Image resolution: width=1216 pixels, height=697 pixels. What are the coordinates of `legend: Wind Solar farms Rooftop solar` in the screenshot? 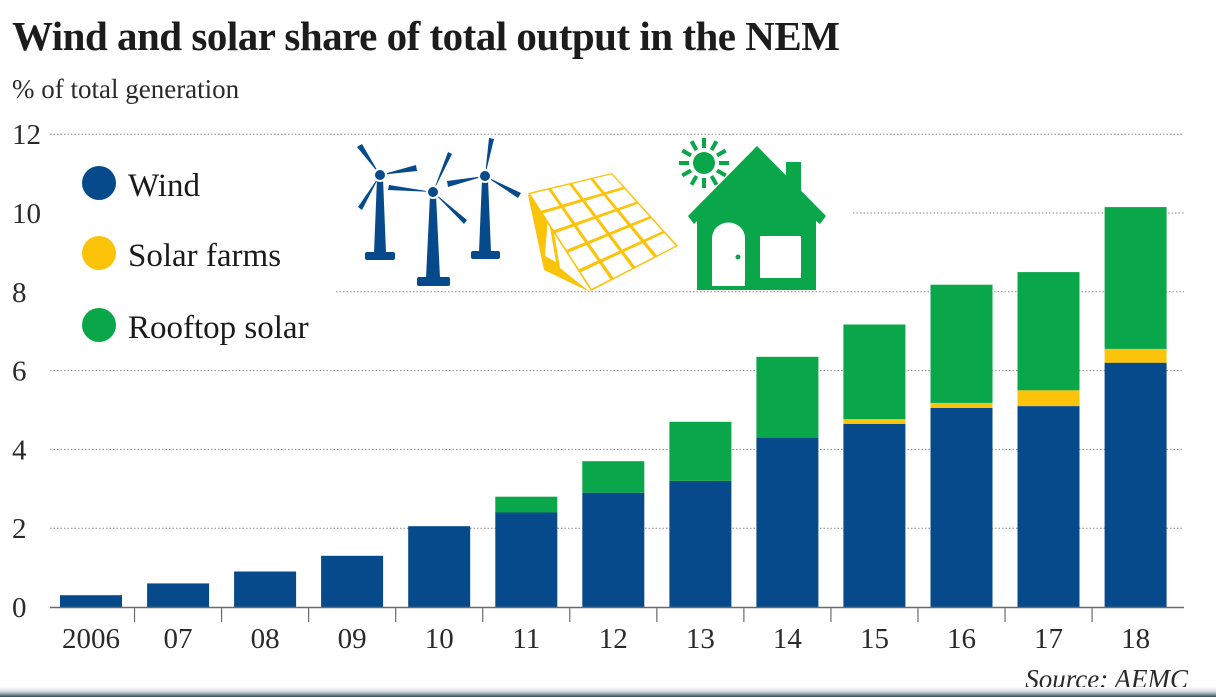 It's located at (195, 256).